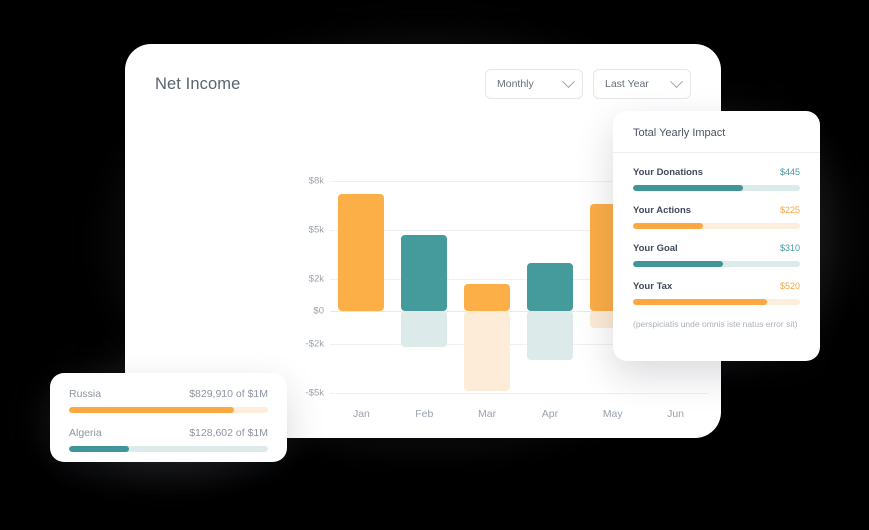 This screenshot has height=530, width=869. What do you see at coordinates (789, 210) in the screenshot?
I see `impact-row-value: $225` at bounding box center [789, 210].